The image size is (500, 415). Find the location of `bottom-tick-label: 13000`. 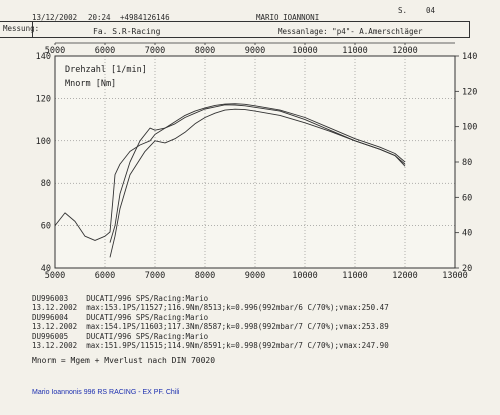

bottom-tick-label: 13000 is located at coordinates (455, 276).